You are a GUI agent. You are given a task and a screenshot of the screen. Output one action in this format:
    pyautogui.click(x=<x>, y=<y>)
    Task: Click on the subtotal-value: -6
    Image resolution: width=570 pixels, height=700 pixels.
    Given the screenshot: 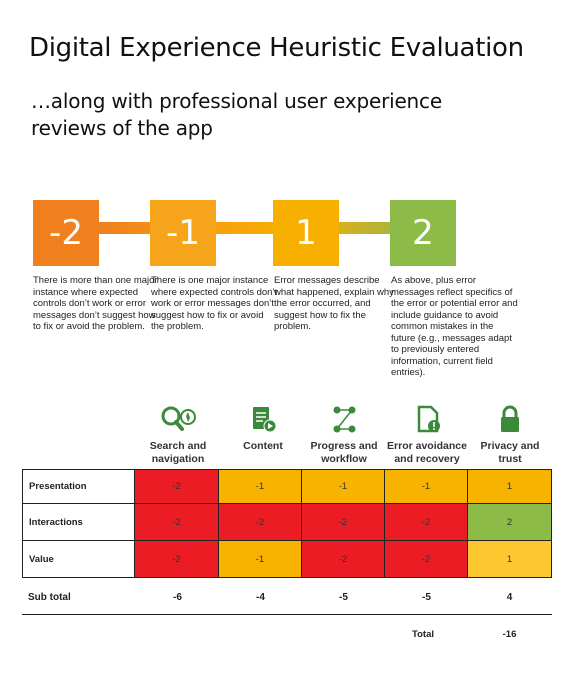 What is the action you would take?
    pyautogui.click(x=177, y=597)
    